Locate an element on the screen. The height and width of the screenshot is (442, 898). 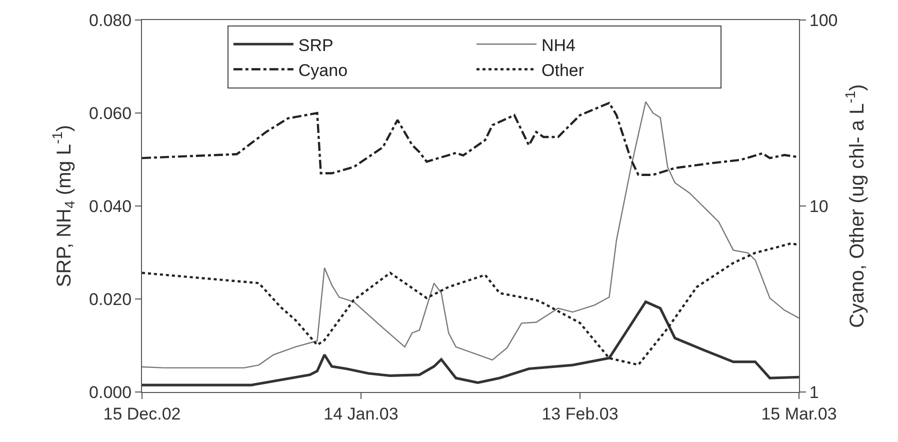
y2-tick-label: 100 is located at coordinates (823, 20).